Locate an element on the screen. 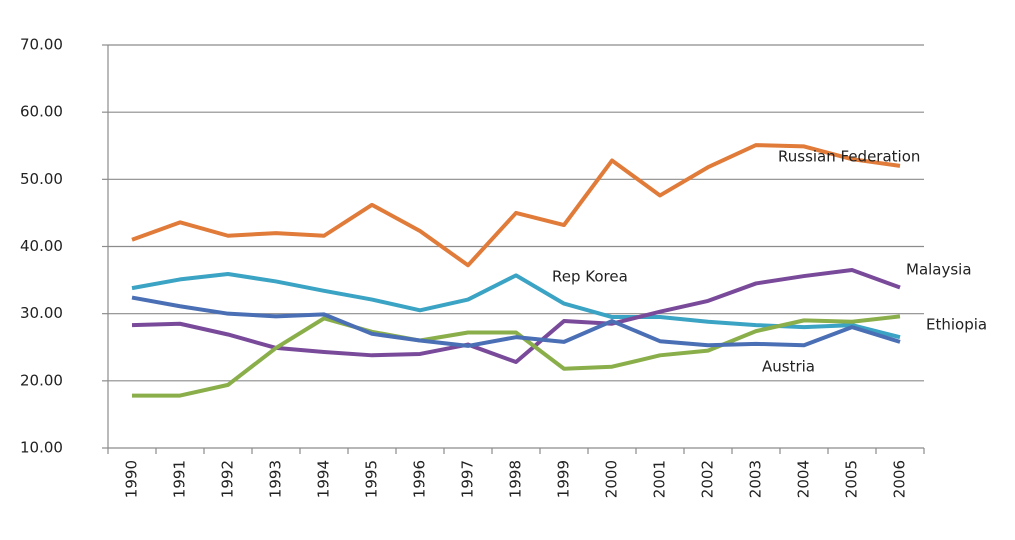  series-label: Malaysia is located at coordinates (939, 270).